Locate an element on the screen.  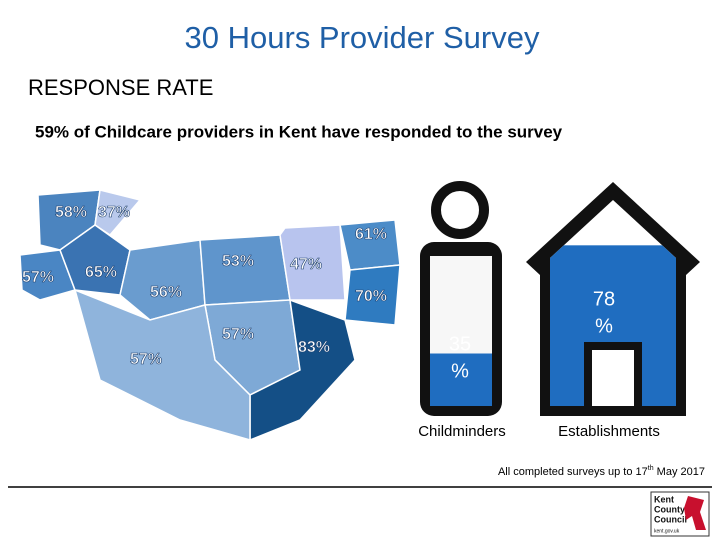
logo-text: Kent is located at coordinates (664, 499).